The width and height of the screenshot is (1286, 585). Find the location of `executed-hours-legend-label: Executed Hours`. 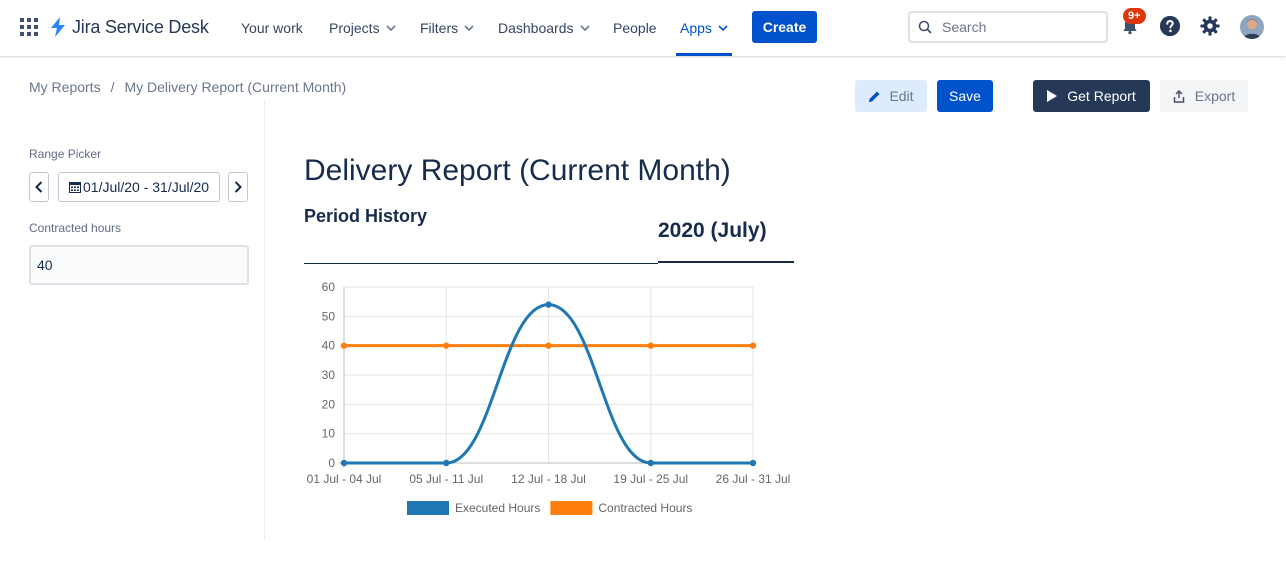

executed-hours-legend-label: Executed Hours is located at coordinates (497, 508).